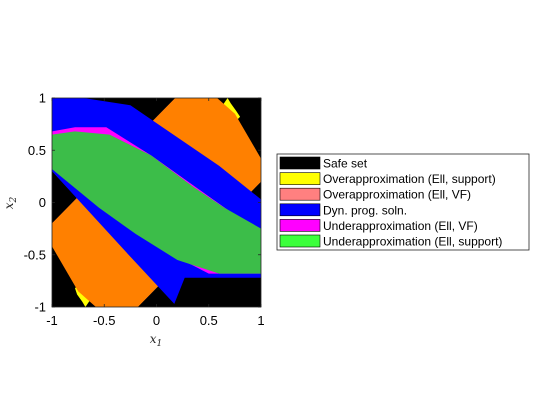 This screenshot has width=560, height=420. I want to click on legend-label: Overapproximation (Ell, support), so click(409, 179).